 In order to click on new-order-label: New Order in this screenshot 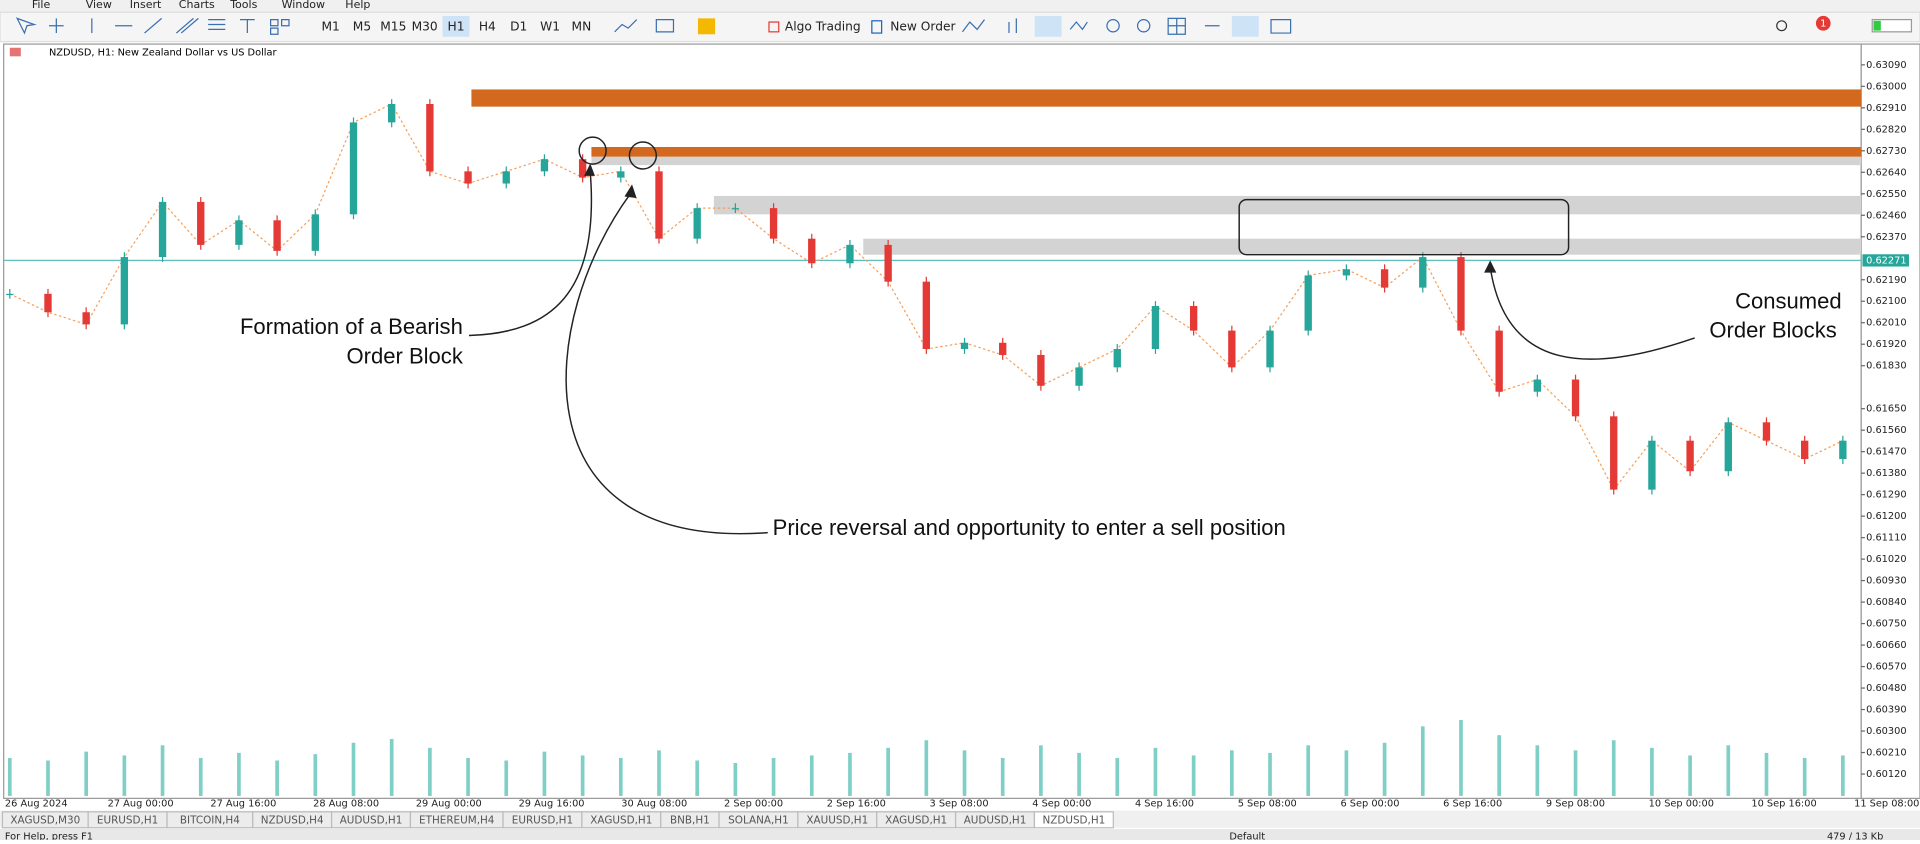, I will do `click(923, 26)`.